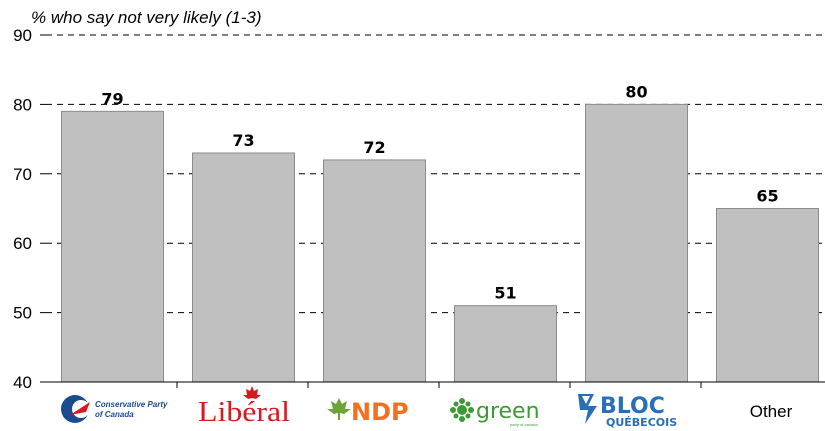 This screenshot has height=431, width=825. I want to click on category-label-other: Other, so click(771, 411).